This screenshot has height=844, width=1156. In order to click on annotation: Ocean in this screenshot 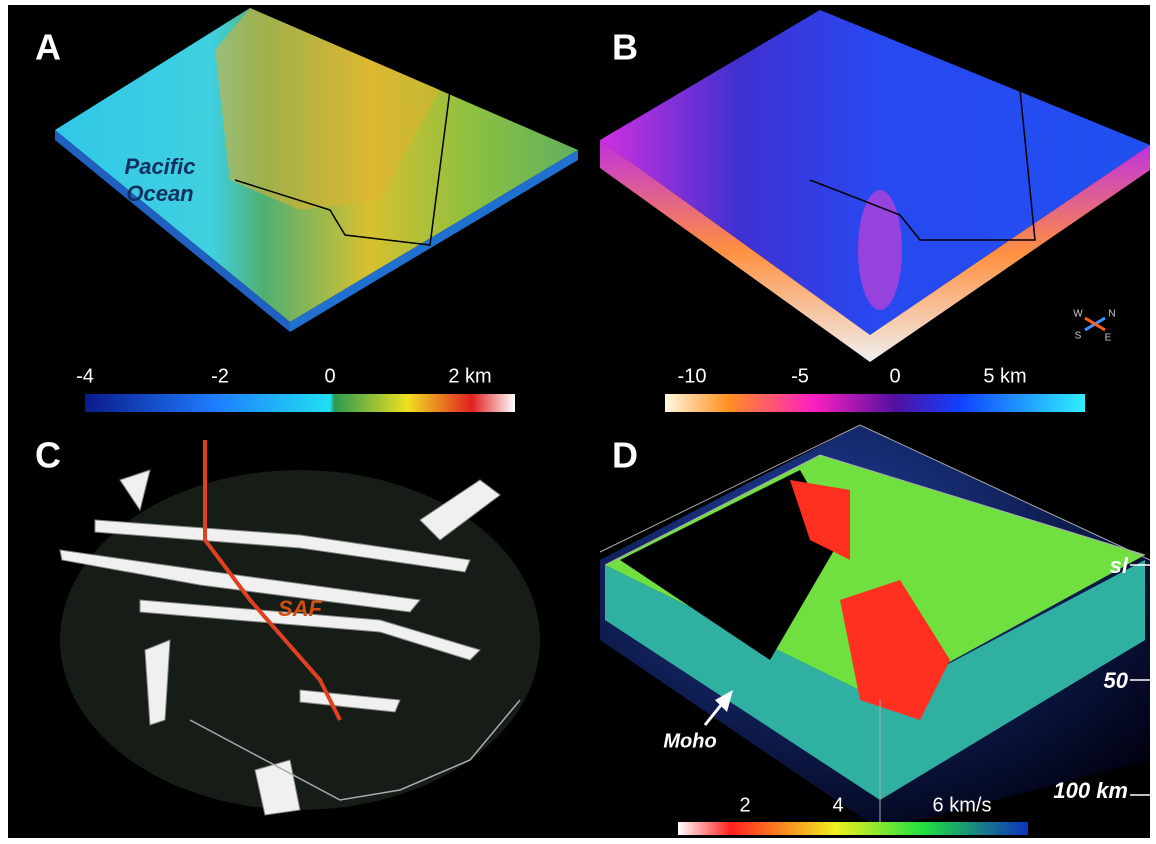, I will do `click(159, 193)`.